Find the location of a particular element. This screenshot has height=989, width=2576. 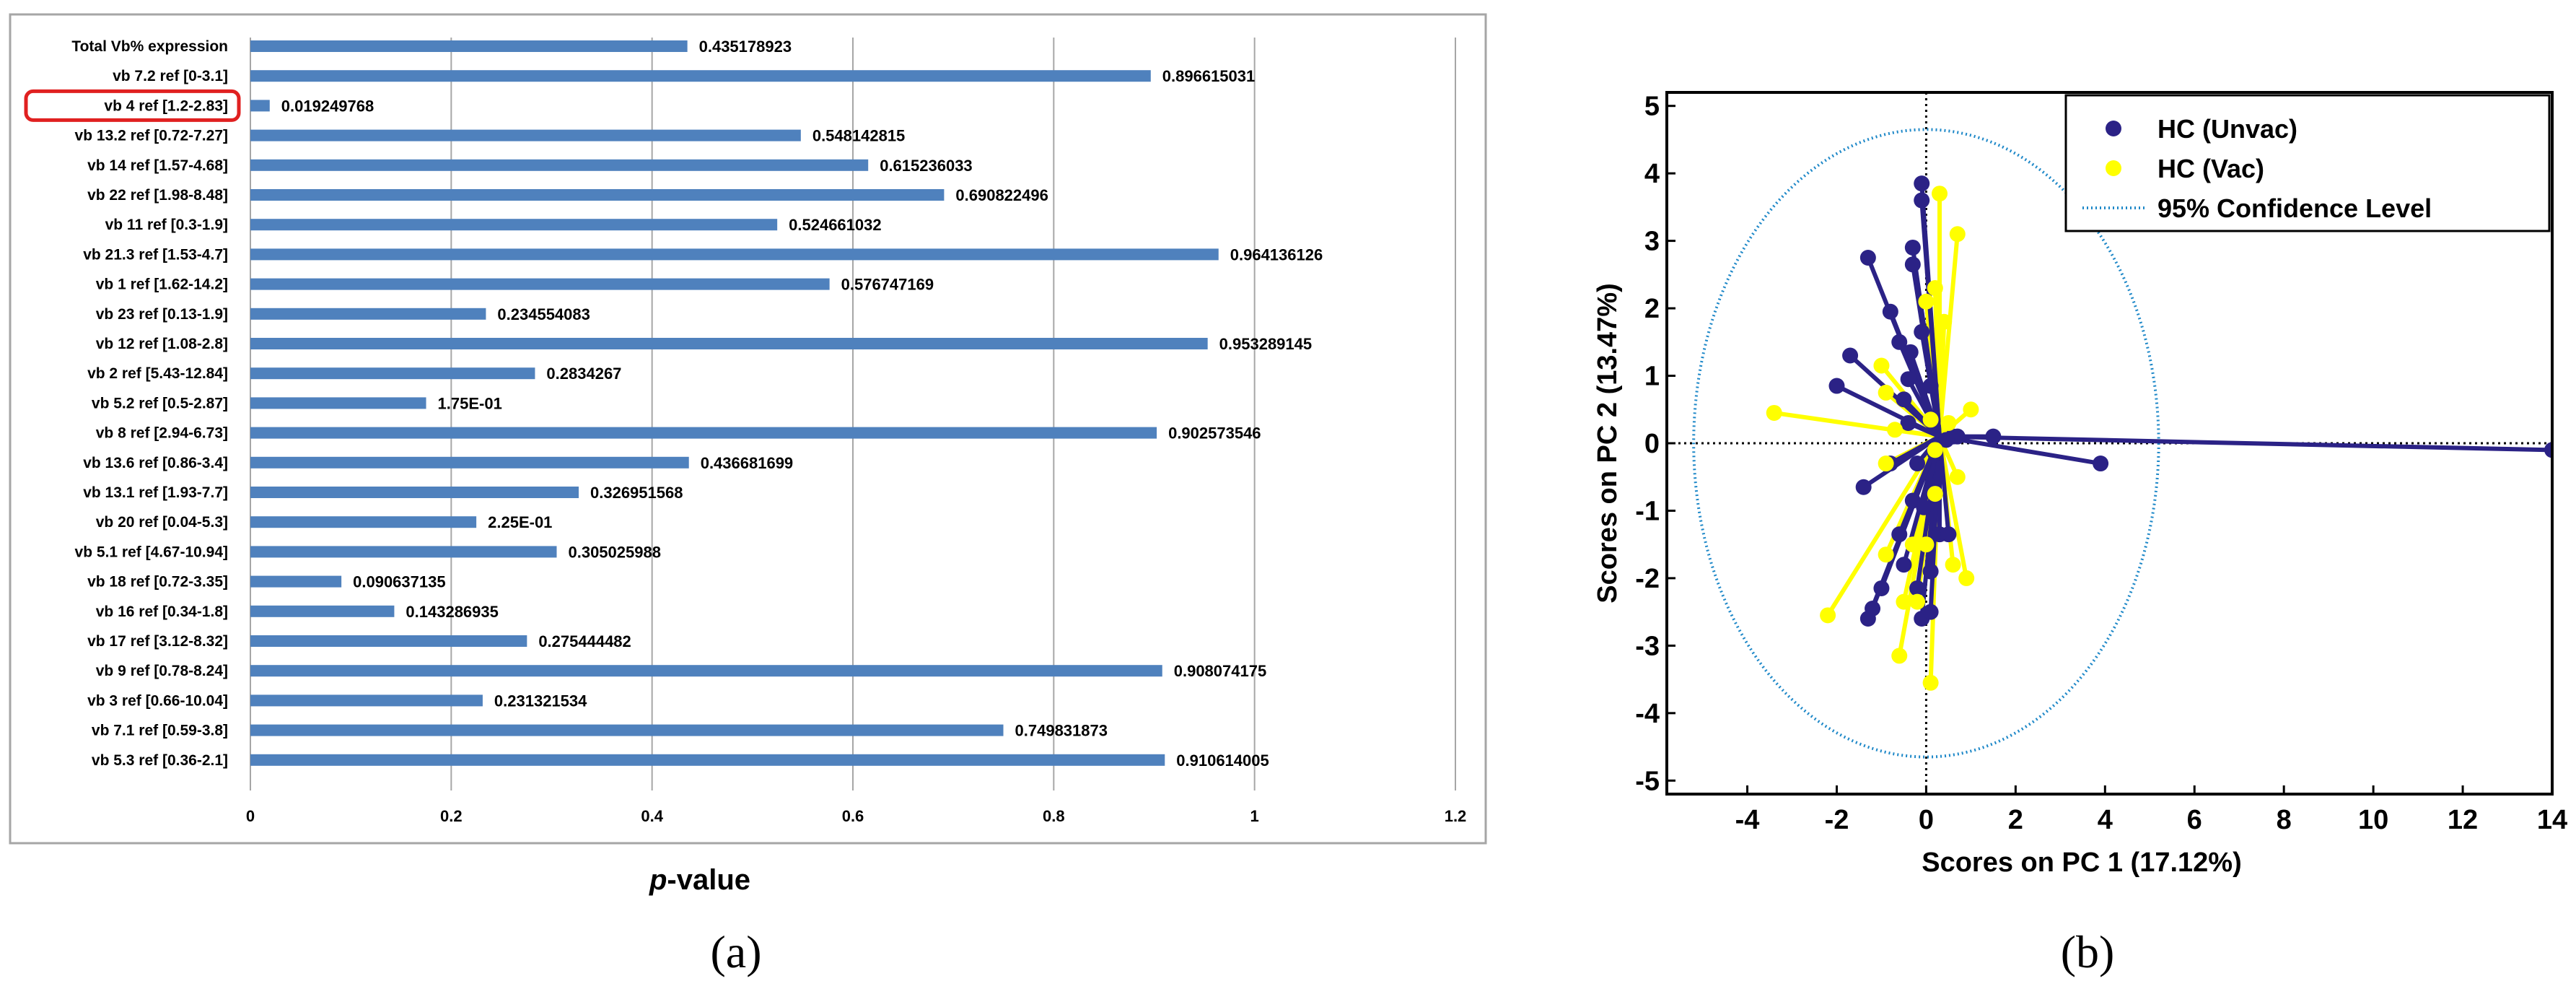

category-label: vb 16 ref [0.34-1.8] is located at coordinates (162, 612).